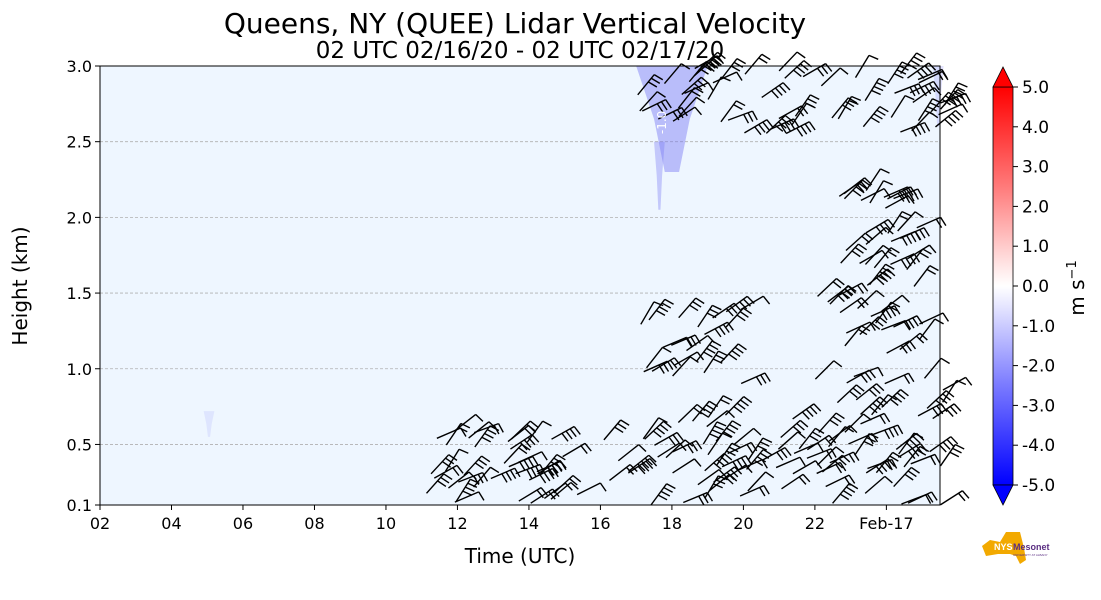  What do you see at coordinates (457, 523) in the screenshot?
I see `x-tick-label: 12` at bounding box center [457, 523].